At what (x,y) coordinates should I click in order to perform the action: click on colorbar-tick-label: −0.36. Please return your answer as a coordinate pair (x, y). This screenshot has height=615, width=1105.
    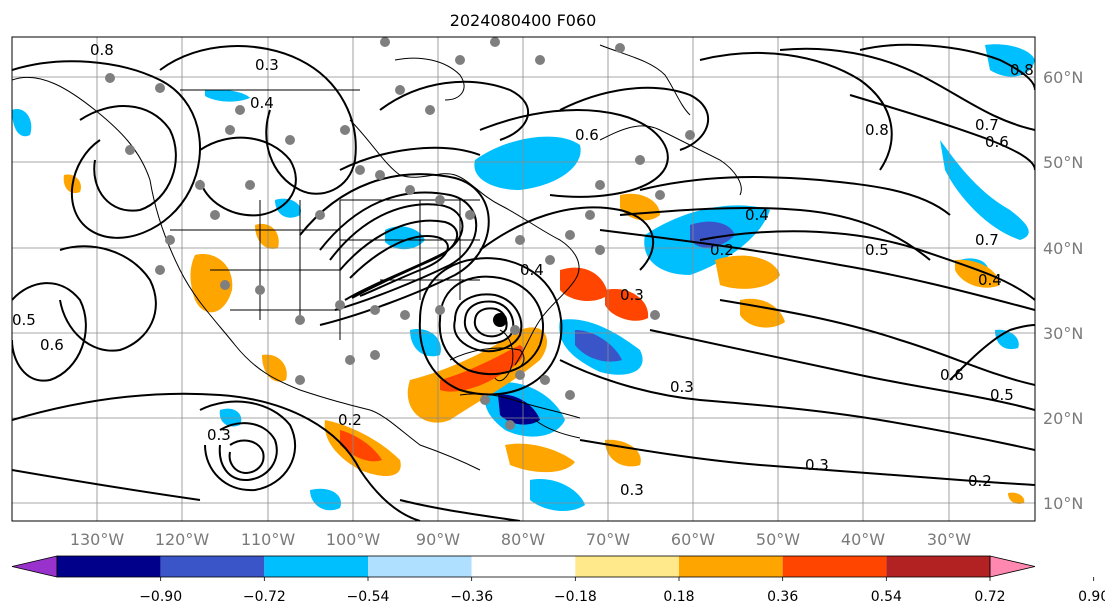
    Looking at the image, I should click on (471, 597).